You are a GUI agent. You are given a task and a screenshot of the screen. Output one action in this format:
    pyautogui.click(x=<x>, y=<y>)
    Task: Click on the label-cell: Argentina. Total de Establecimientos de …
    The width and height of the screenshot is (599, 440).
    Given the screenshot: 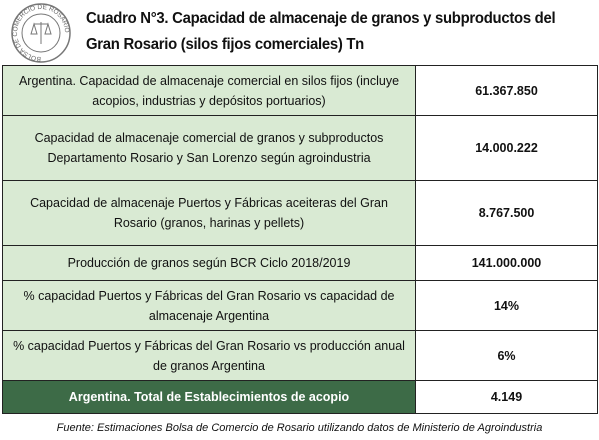 What is the action you would take?
    pyautogui.click(x=209, y=397)
    